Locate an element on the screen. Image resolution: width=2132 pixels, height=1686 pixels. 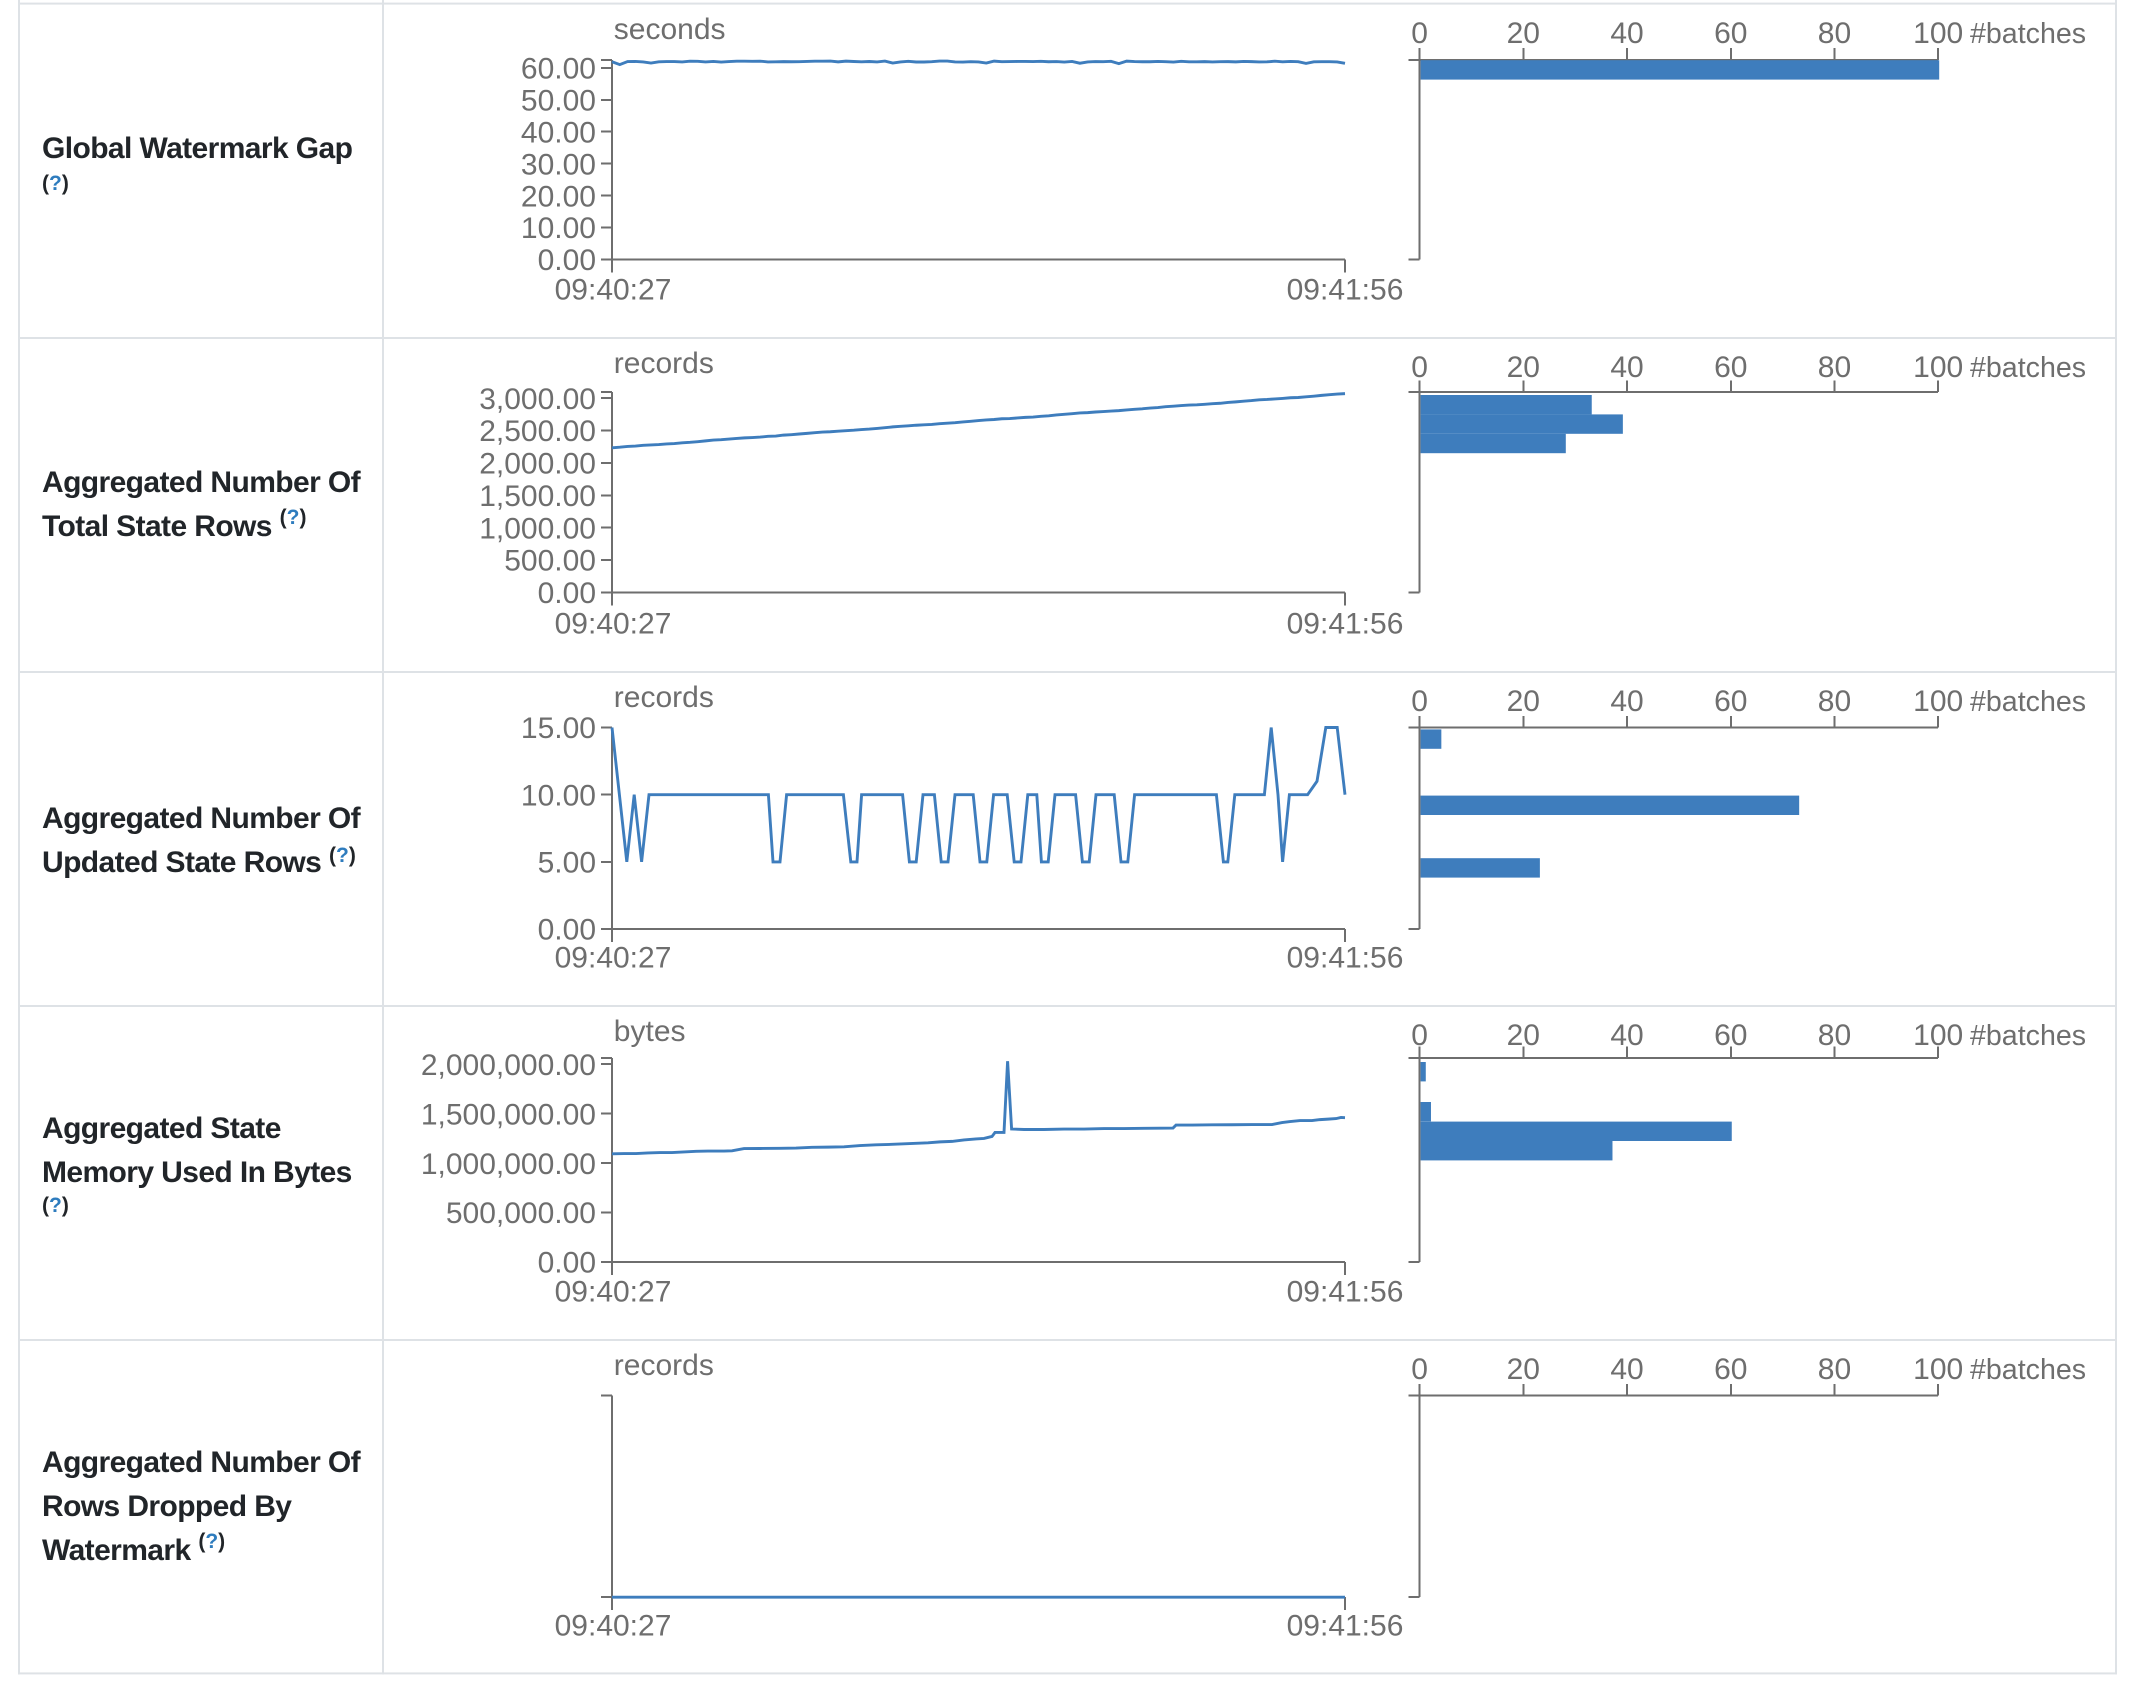
svg-text: 15.00 is located at coordinates (558, 728).